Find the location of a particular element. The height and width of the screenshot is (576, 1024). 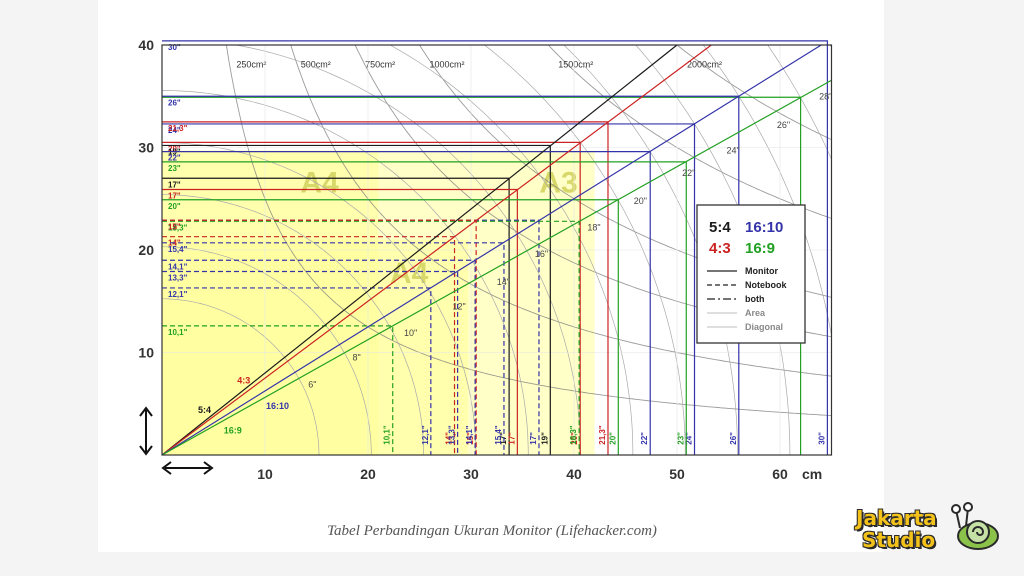

diagonal-label-4: 14" is located at coordinates (503, 282).